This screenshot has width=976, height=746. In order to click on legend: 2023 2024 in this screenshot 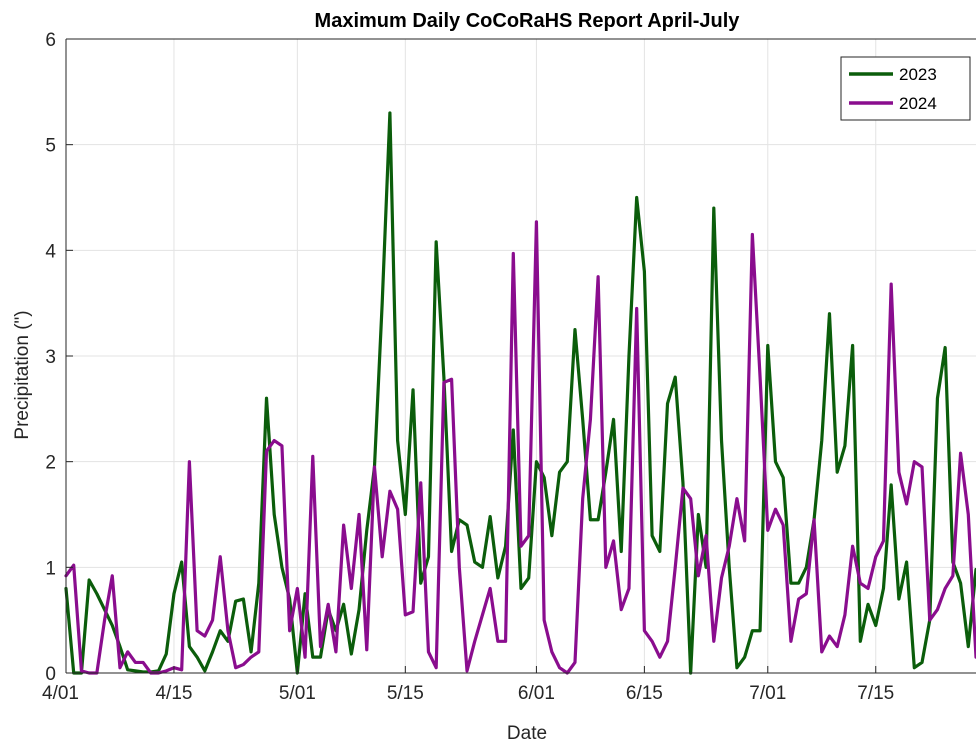, I will do `click(905, 88)`.